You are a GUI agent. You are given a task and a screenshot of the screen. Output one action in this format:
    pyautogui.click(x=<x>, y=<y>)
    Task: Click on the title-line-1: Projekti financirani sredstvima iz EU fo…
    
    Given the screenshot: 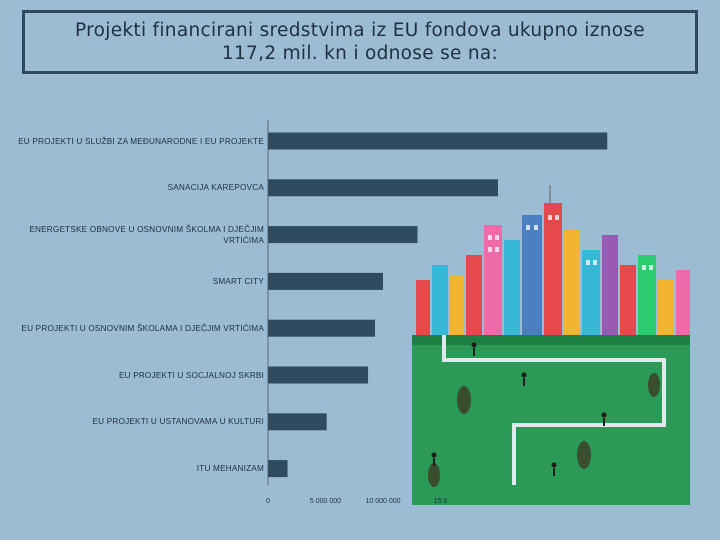 What is the action you would take?
    pyautogui.click(x=360, y=30)
    